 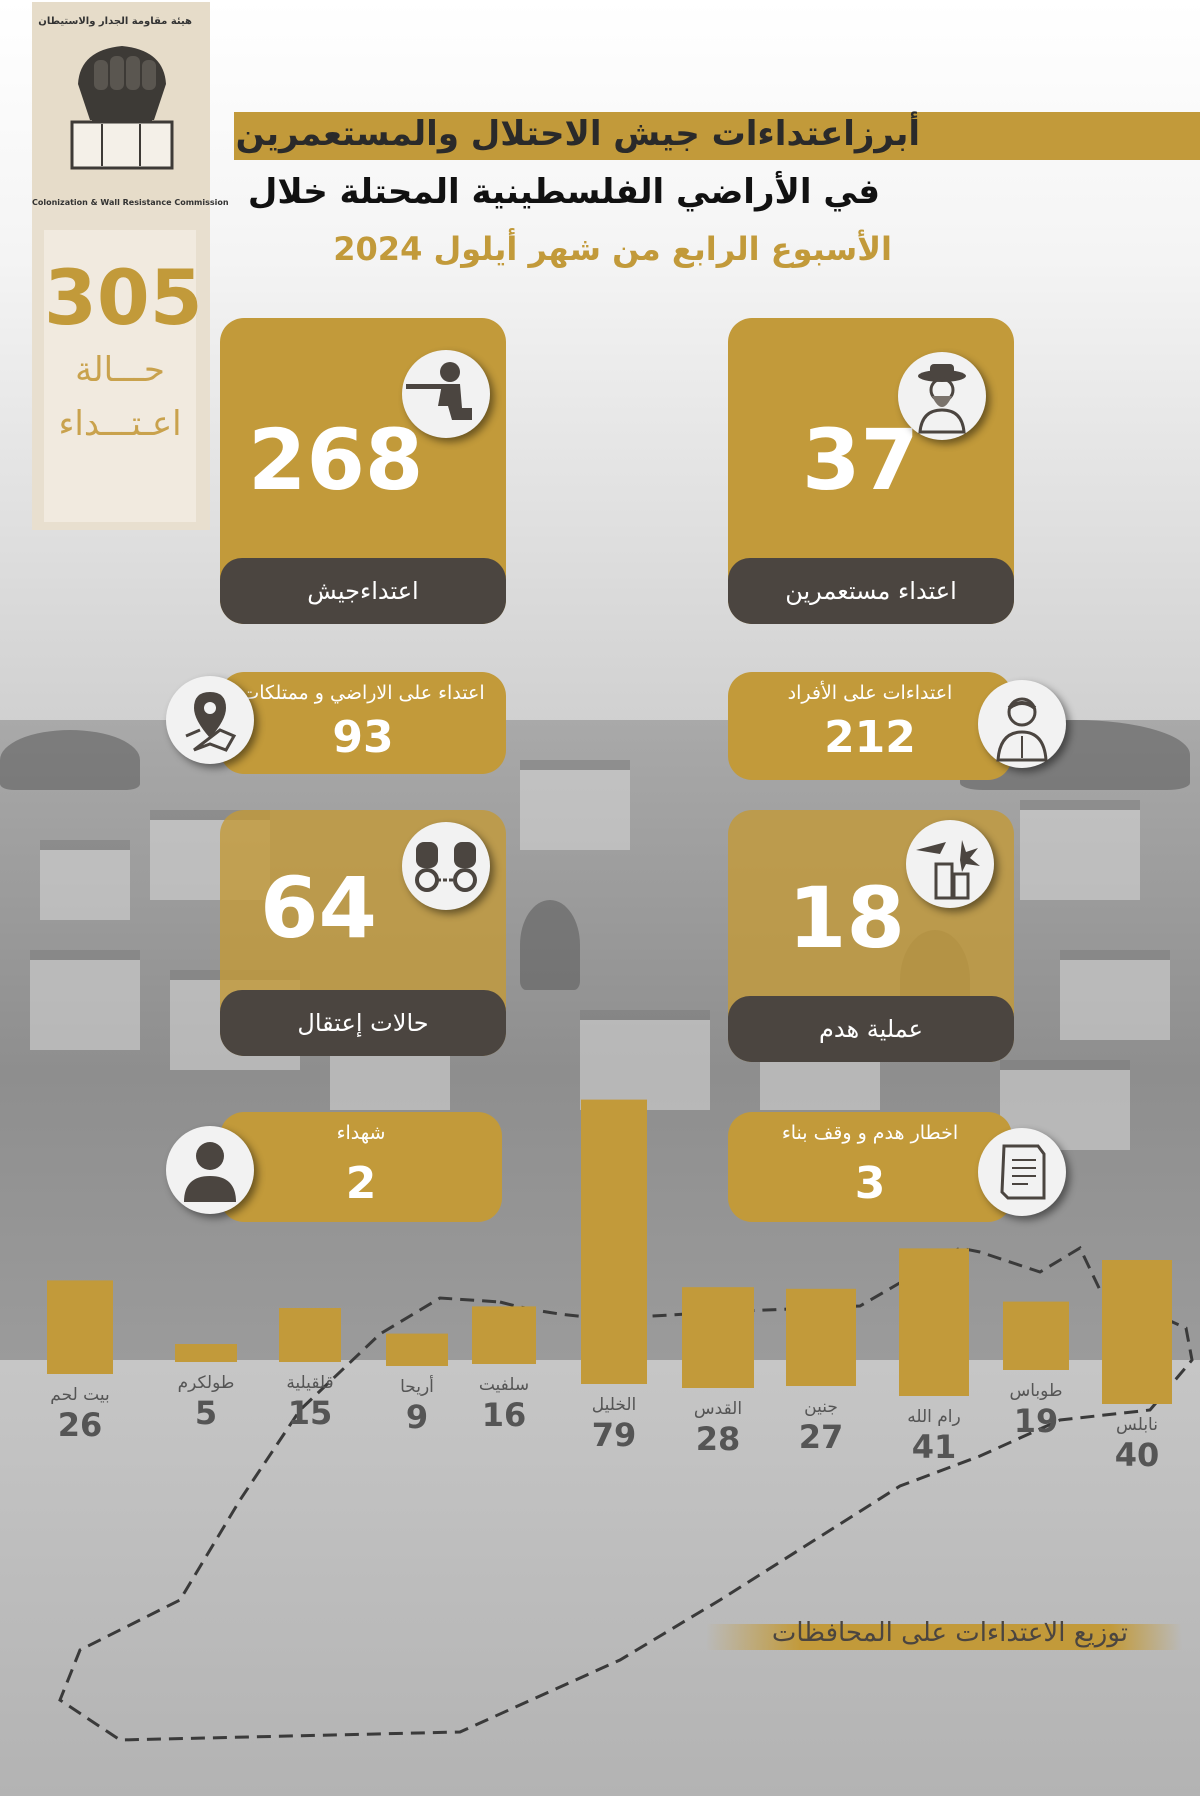 I want to click on individuals-label: اعتداءات على الأفراد, so click(x=870, y=693).